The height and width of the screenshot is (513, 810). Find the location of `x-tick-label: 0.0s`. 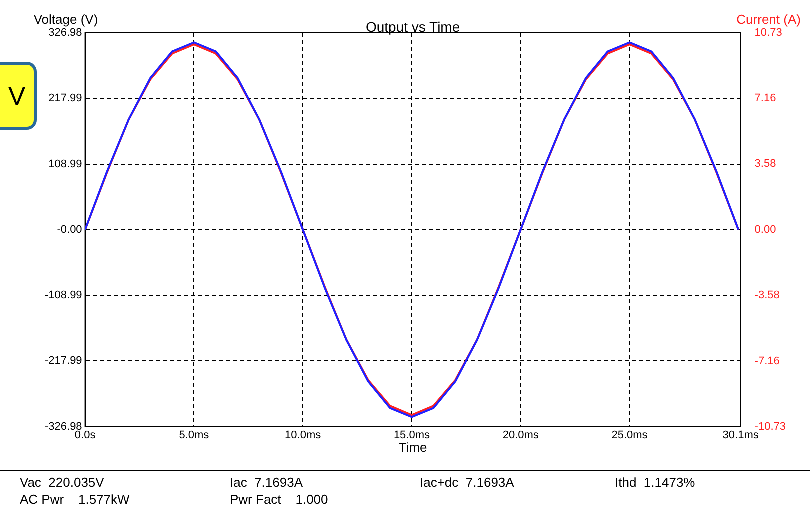

x-tick-label: 0.0s is located at coordinates (85, 435).